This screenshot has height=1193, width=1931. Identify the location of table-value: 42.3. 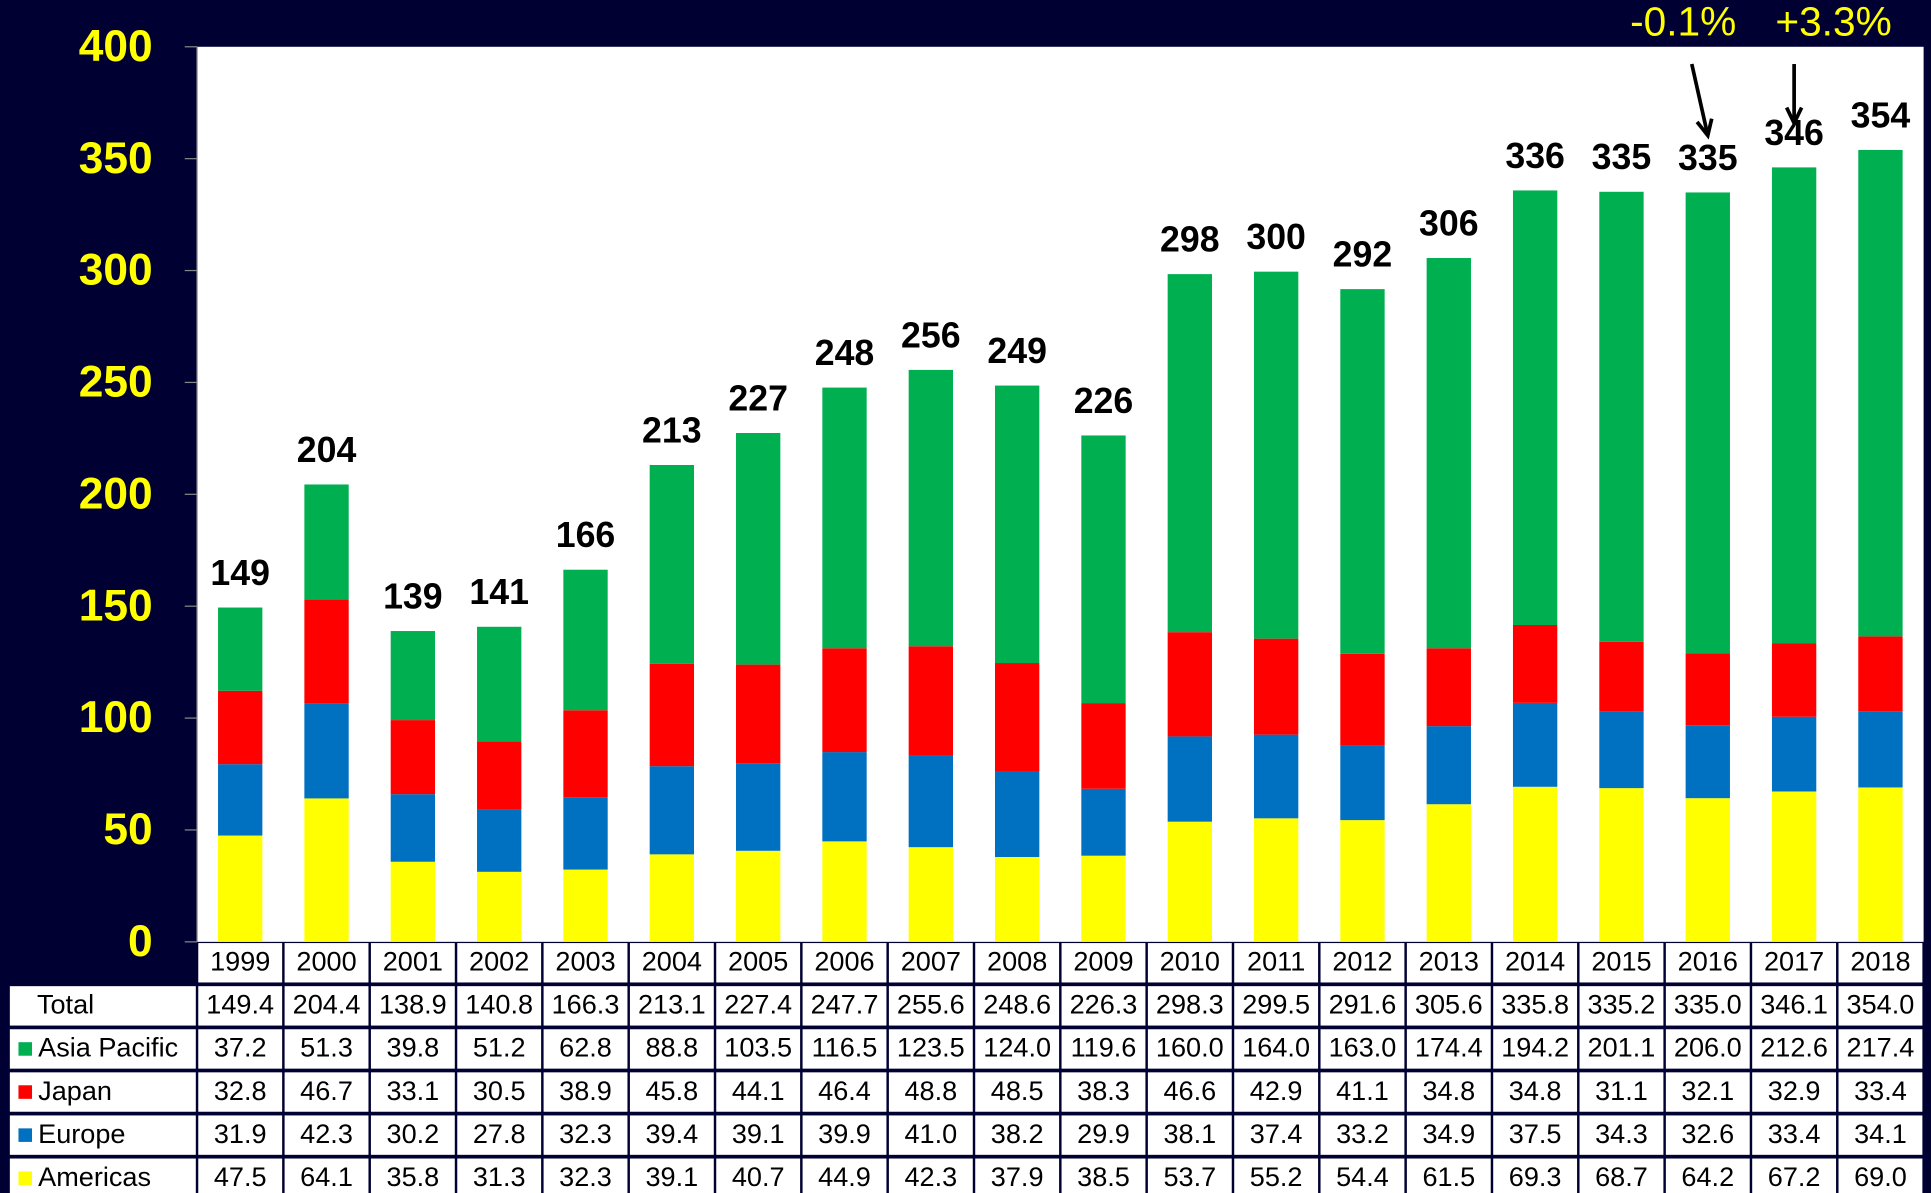
(930, 1176).